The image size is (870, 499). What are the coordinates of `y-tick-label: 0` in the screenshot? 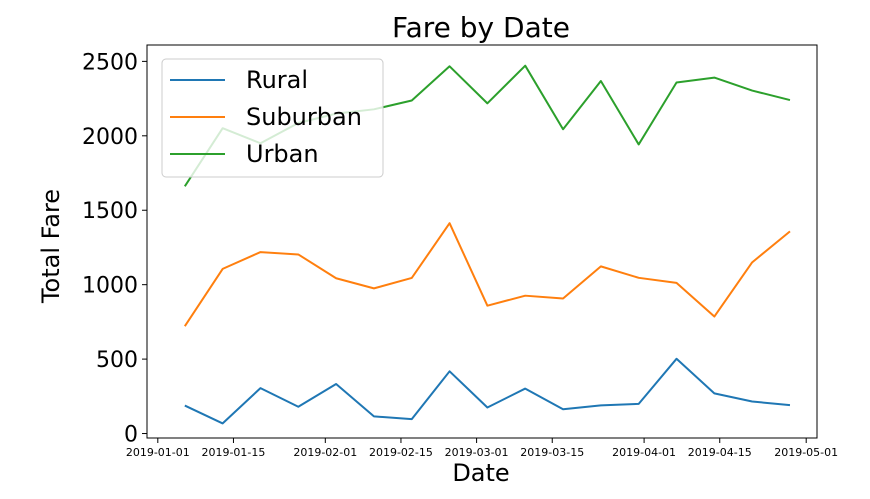 It's located at (131, 435).